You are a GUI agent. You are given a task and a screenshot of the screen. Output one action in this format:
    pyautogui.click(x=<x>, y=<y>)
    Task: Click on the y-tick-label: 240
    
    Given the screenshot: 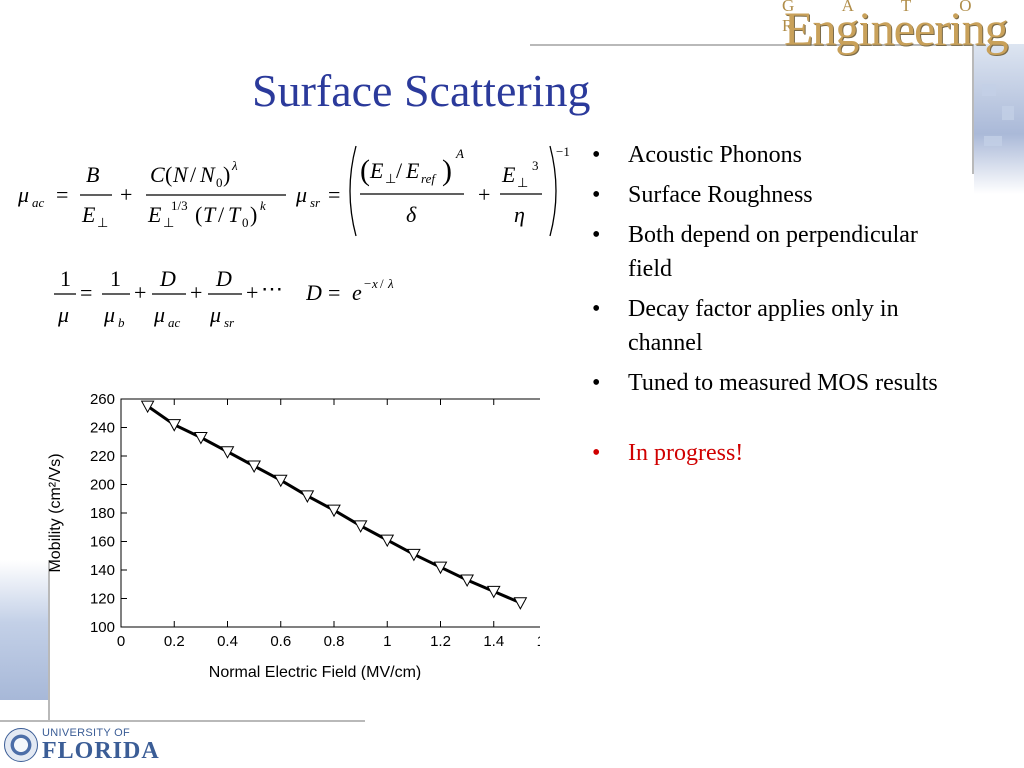 What is the action you would take?
    pyautogui.click(x=102, y=428)
    